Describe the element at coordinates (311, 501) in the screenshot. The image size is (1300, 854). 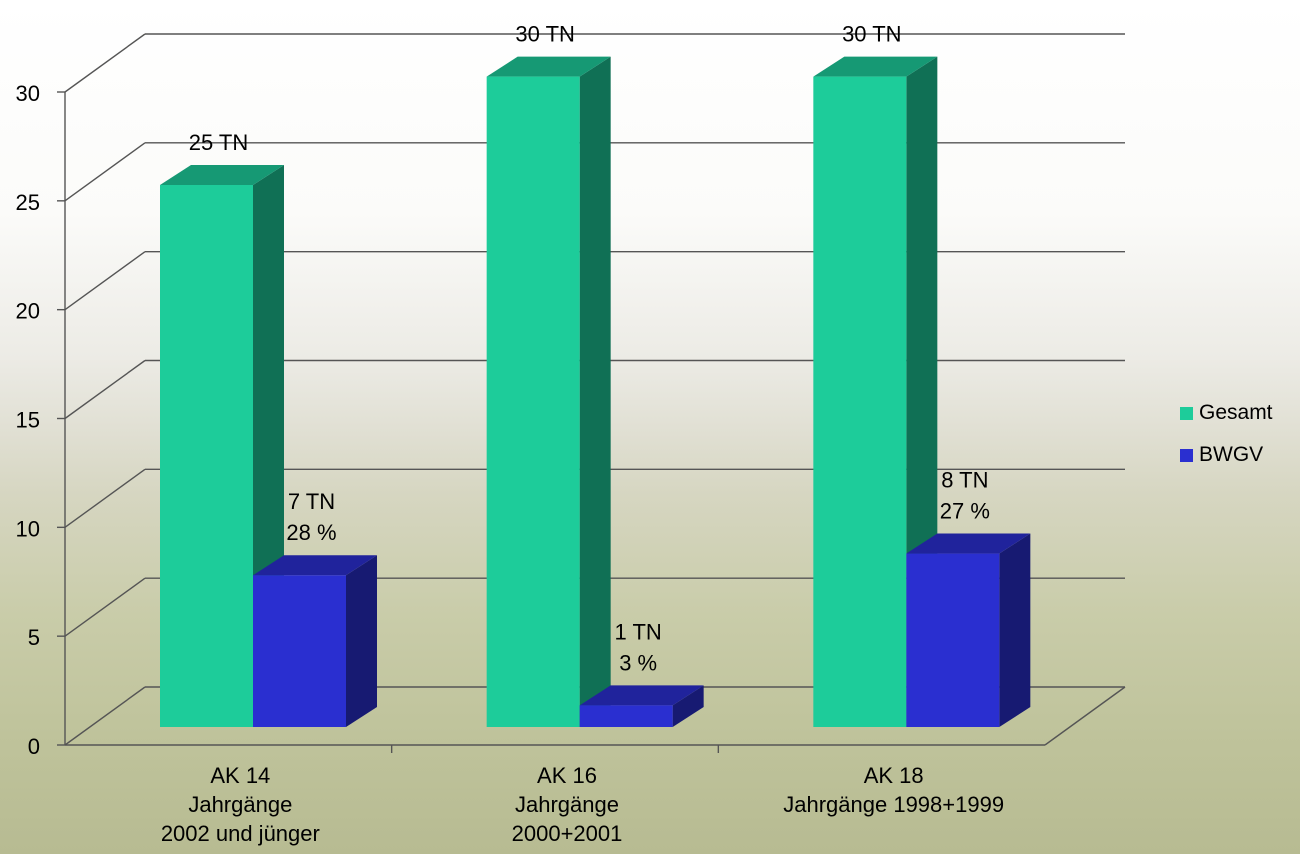
I see `data-label-bwgv: 7 TN` at that location.